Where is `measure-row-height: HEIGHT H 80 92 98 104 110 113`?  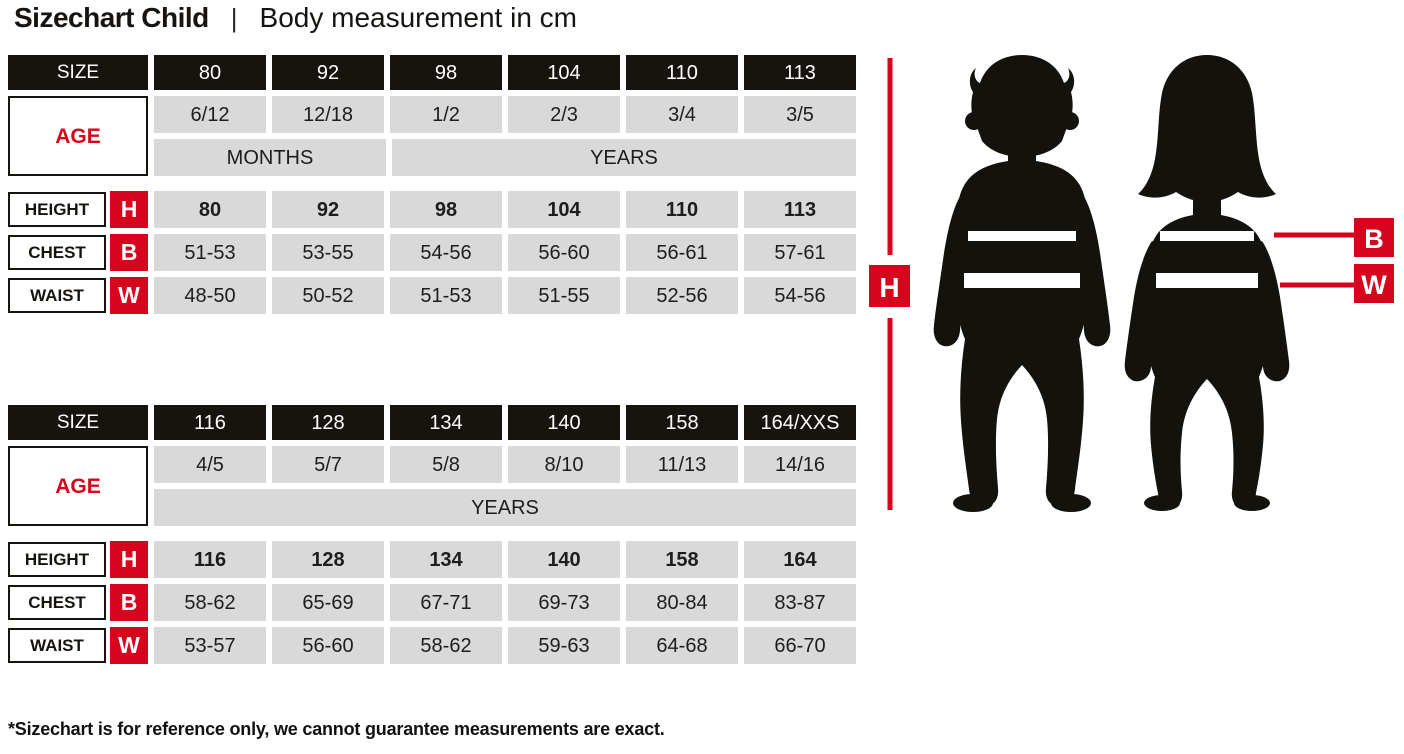
measure-row-height: HEIGHT H 80 92 98 104 110 113 is located at coordinates (432, 209).